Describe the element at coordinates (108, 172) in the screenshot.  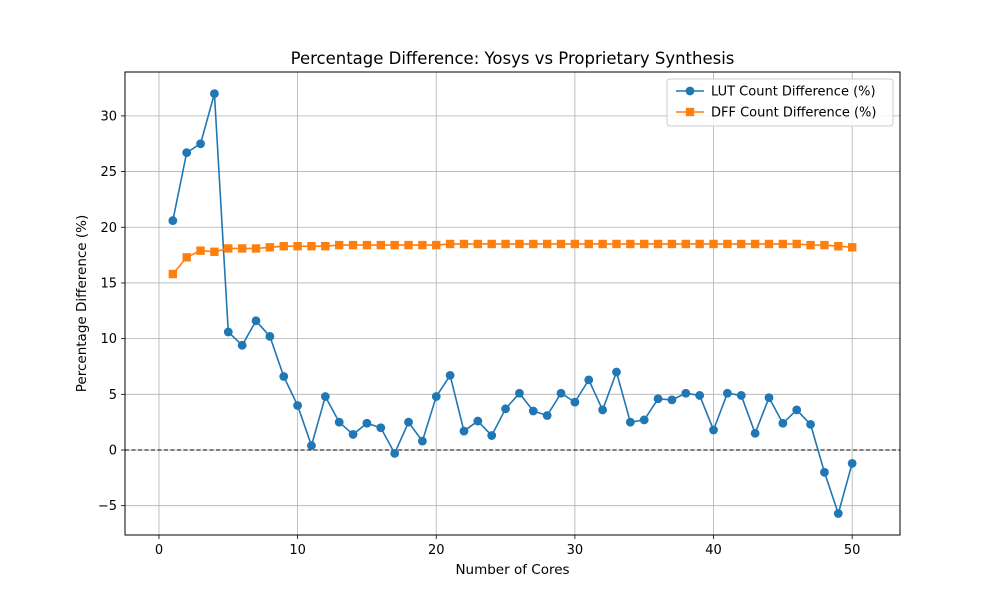
I see `y-tick-label: 25` at that location.